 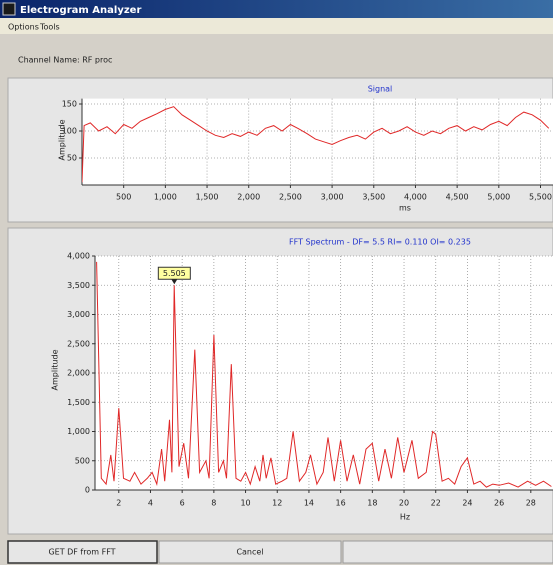 What do you see at coordinates (531, 503) in the screenshot?
I see `x-tick-label: 28` at bounding box center [531, 503].